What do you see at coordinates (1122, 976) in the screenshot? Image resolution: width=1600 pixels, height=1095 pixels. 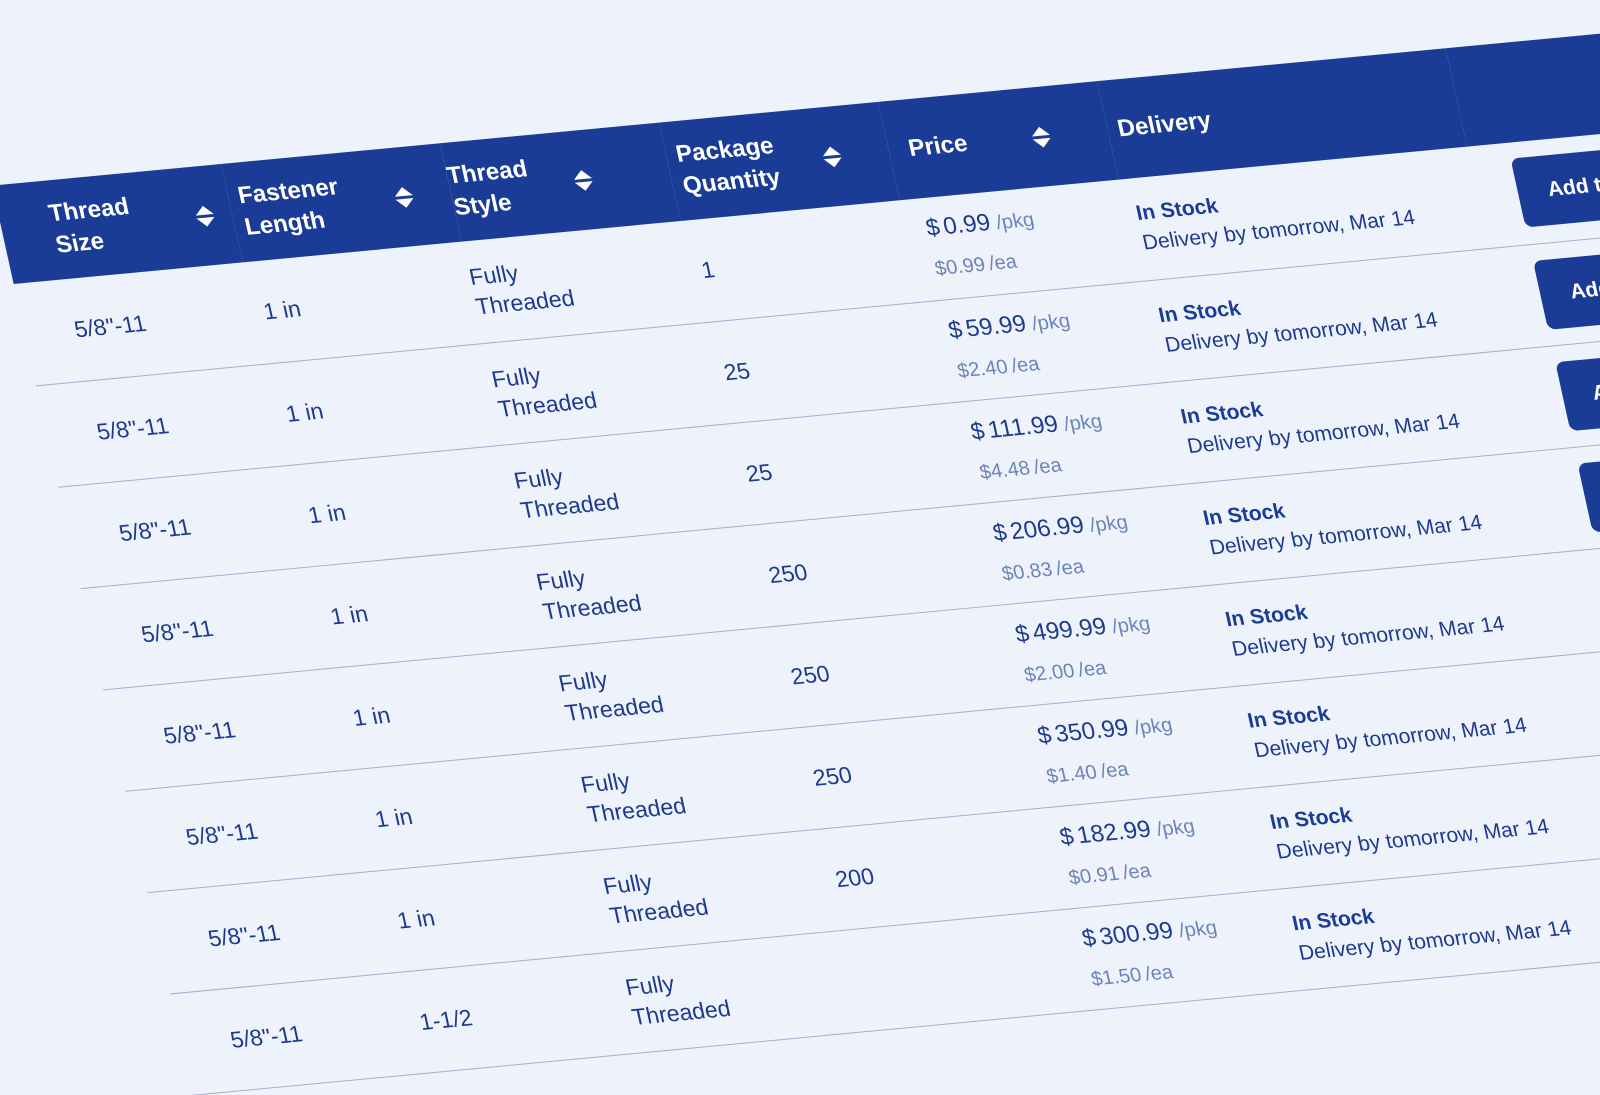 I see `unit-price-value: 1.50` at bounding box center [1122, 976].